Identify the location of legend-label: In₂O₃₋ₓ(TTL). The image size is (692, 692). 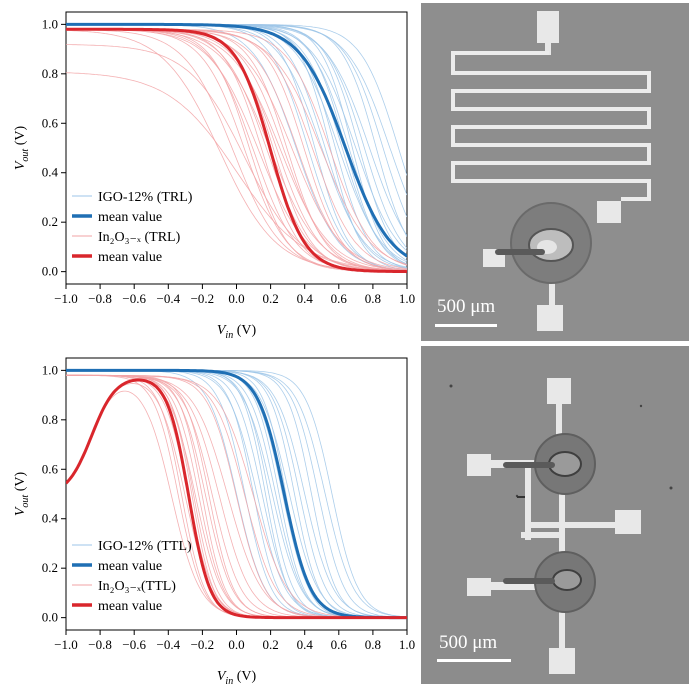
(137, 586).